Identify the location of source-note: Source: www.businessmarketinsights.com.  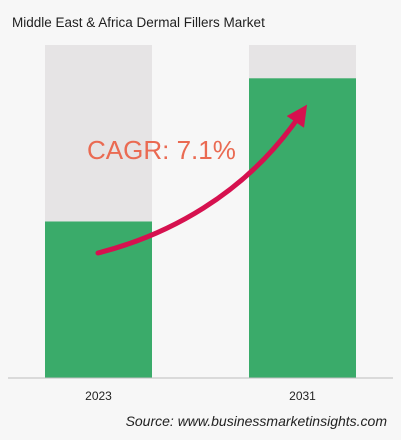
(256, 421).